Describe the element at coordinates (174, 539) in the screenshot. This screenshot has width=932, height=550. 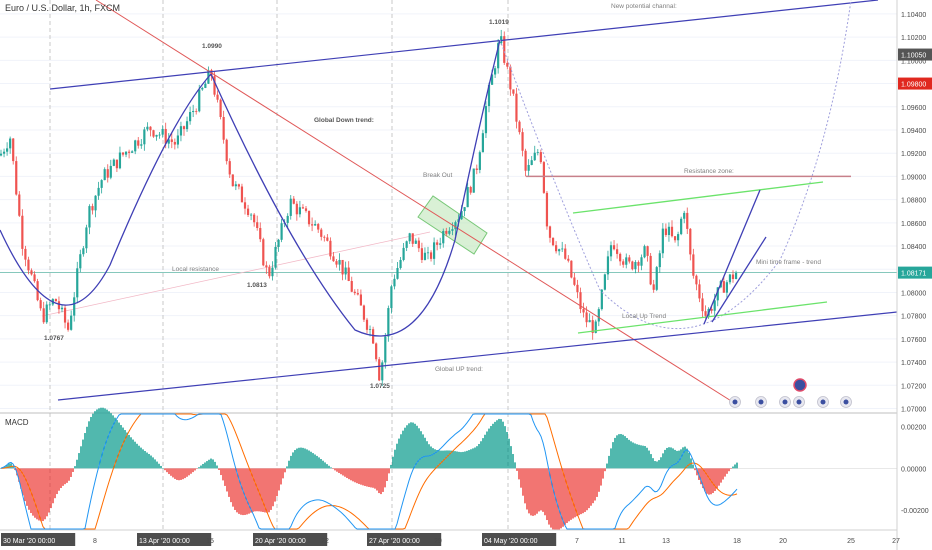
I see `time-label-box` at that location.